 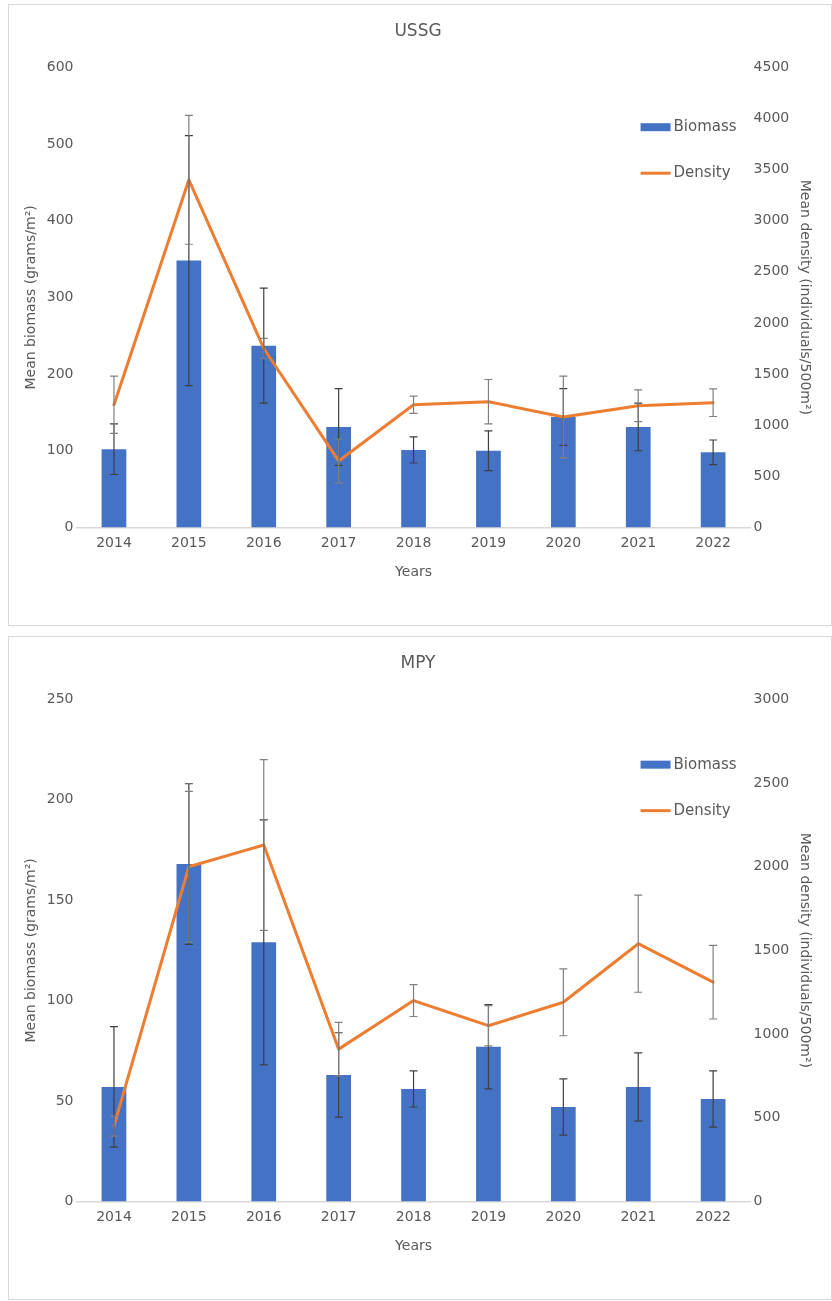 I want to click on y-tick-label: 600, so click(x=60, y=66).